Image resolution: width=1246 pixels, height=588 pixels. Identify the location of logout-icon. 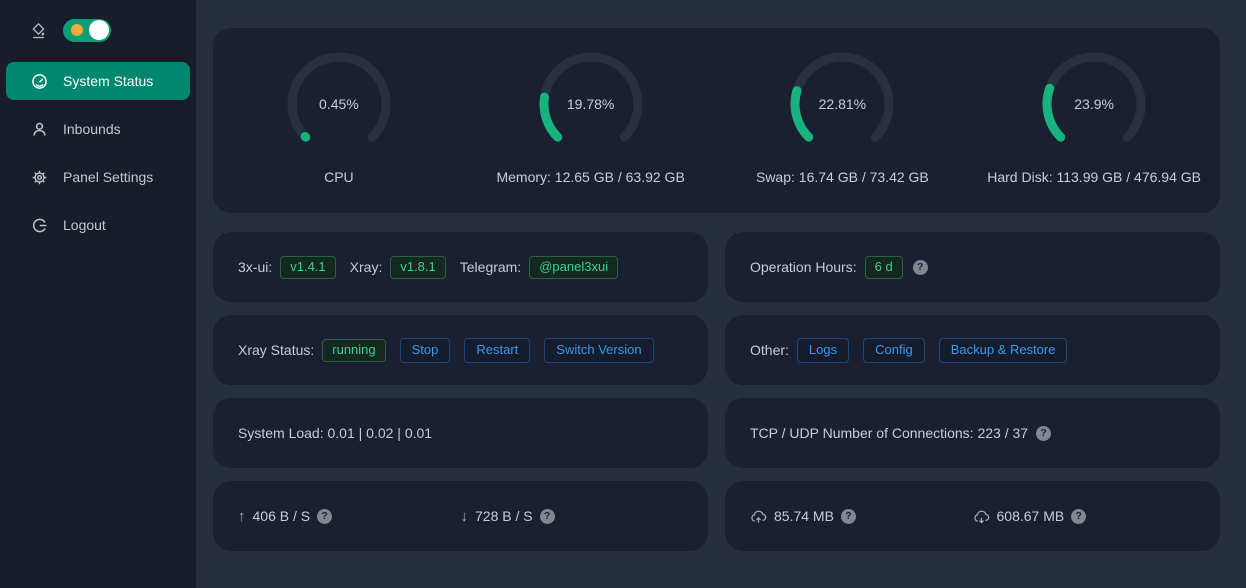
(39, 225).